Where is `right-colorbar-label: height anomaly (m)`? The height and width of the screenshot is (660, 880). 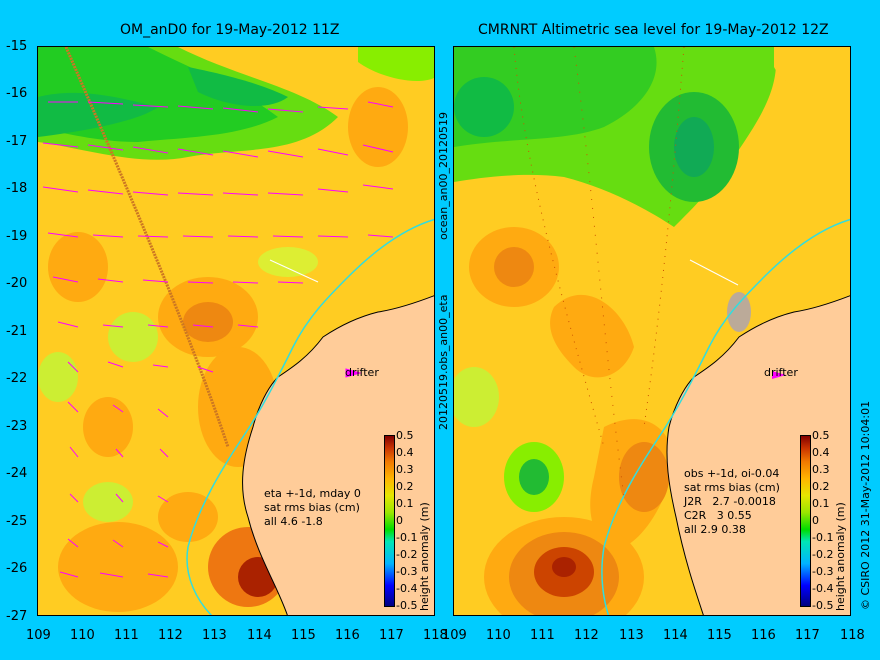
right-colorbar-label: height anomaly (m) is located at coordinates (840, 556).